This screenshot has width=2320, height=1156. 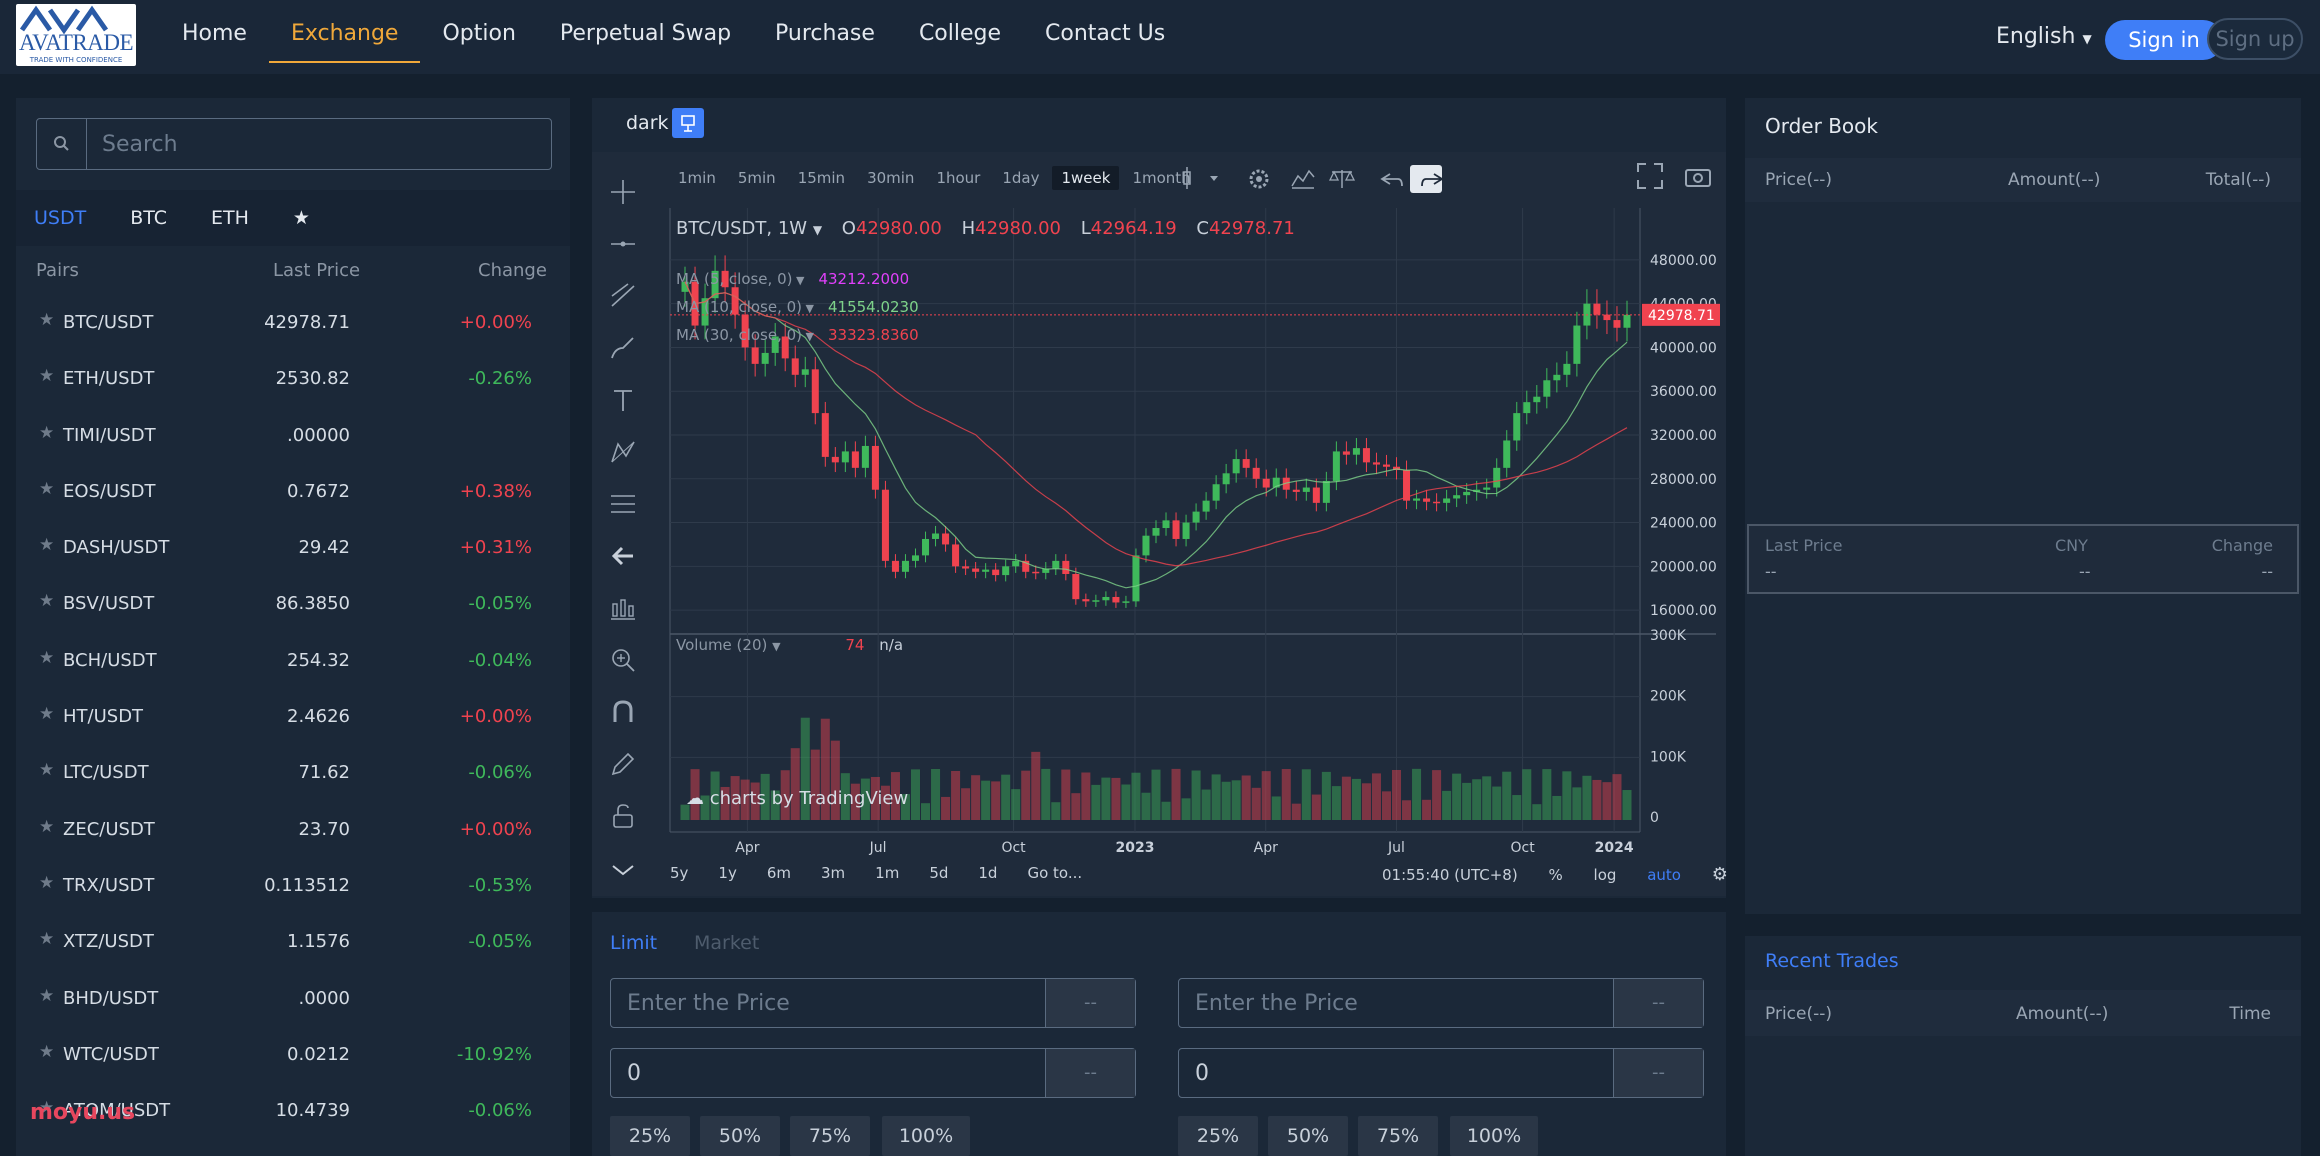 What do you see at coordinates (1303, 179) in the screenshot?
I see `indicators-icon` at bounding box center [1303, 179].